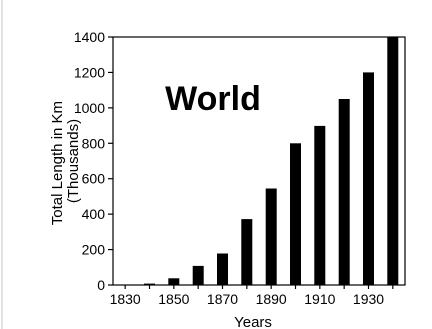 This screenshot has width=432, height=329. I want to click on x-axis-title: Years, so click(253, 321).